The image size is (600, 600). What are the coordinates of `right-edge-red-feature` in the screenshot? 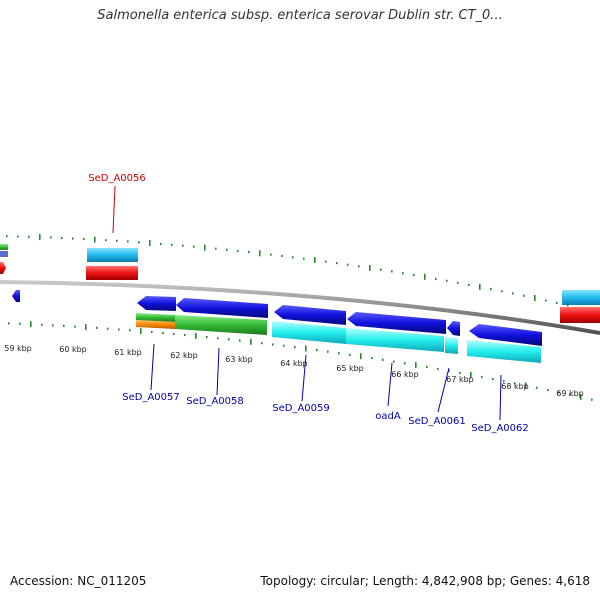 It's located at (580, 315).